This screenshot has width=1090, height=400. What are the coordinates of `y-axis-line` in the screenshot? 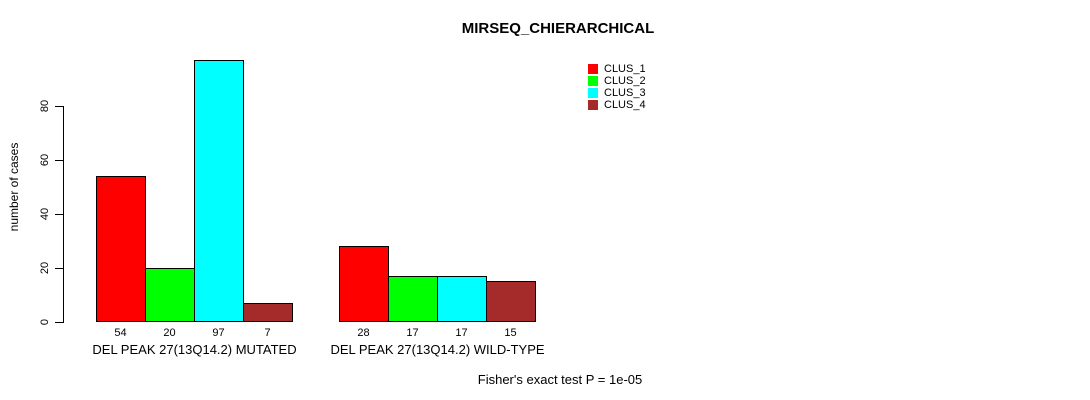 It's located at (63, 214).